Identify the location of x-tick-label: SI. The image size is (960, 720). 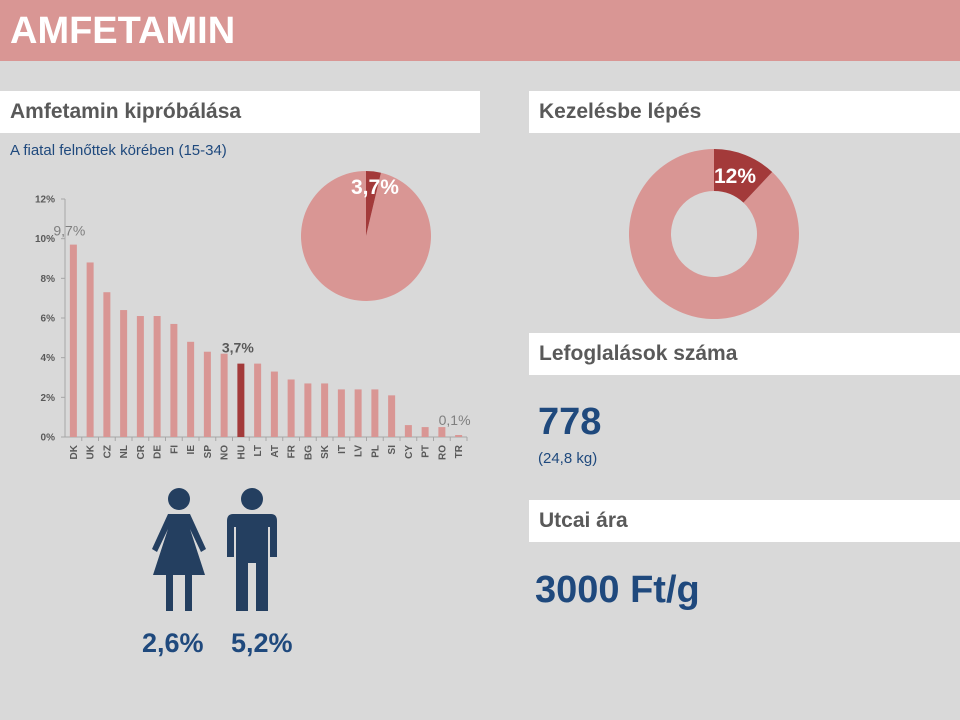
(392, 450).